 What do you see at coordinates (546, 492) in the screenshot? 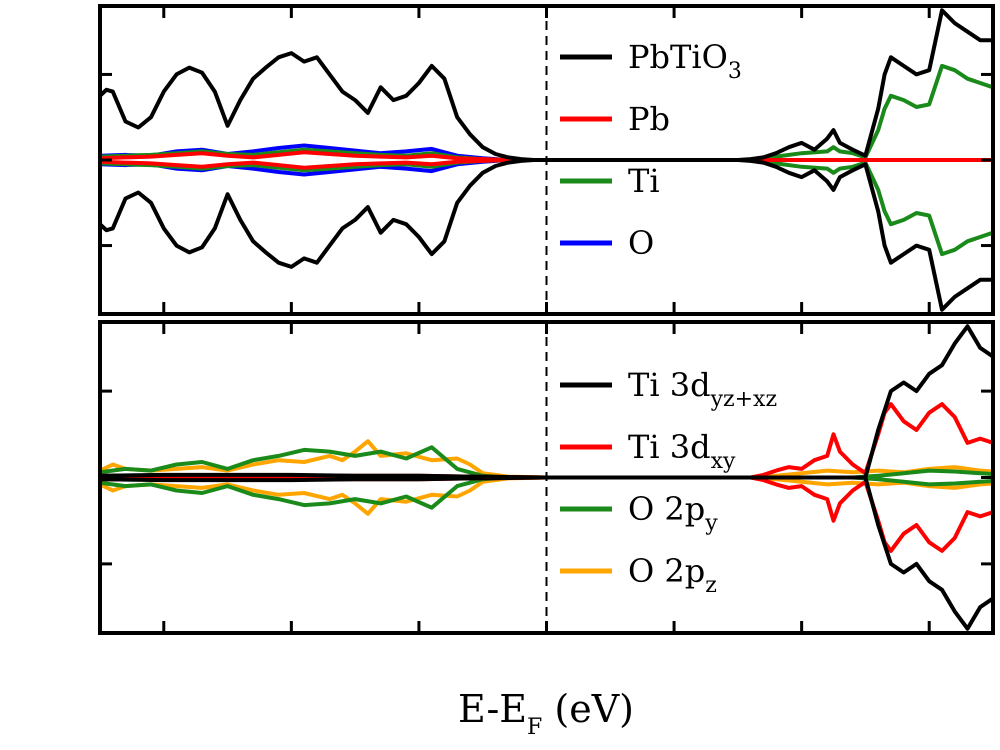
I see `series-o-2py-spin-down` at bounding box center [546, 492].